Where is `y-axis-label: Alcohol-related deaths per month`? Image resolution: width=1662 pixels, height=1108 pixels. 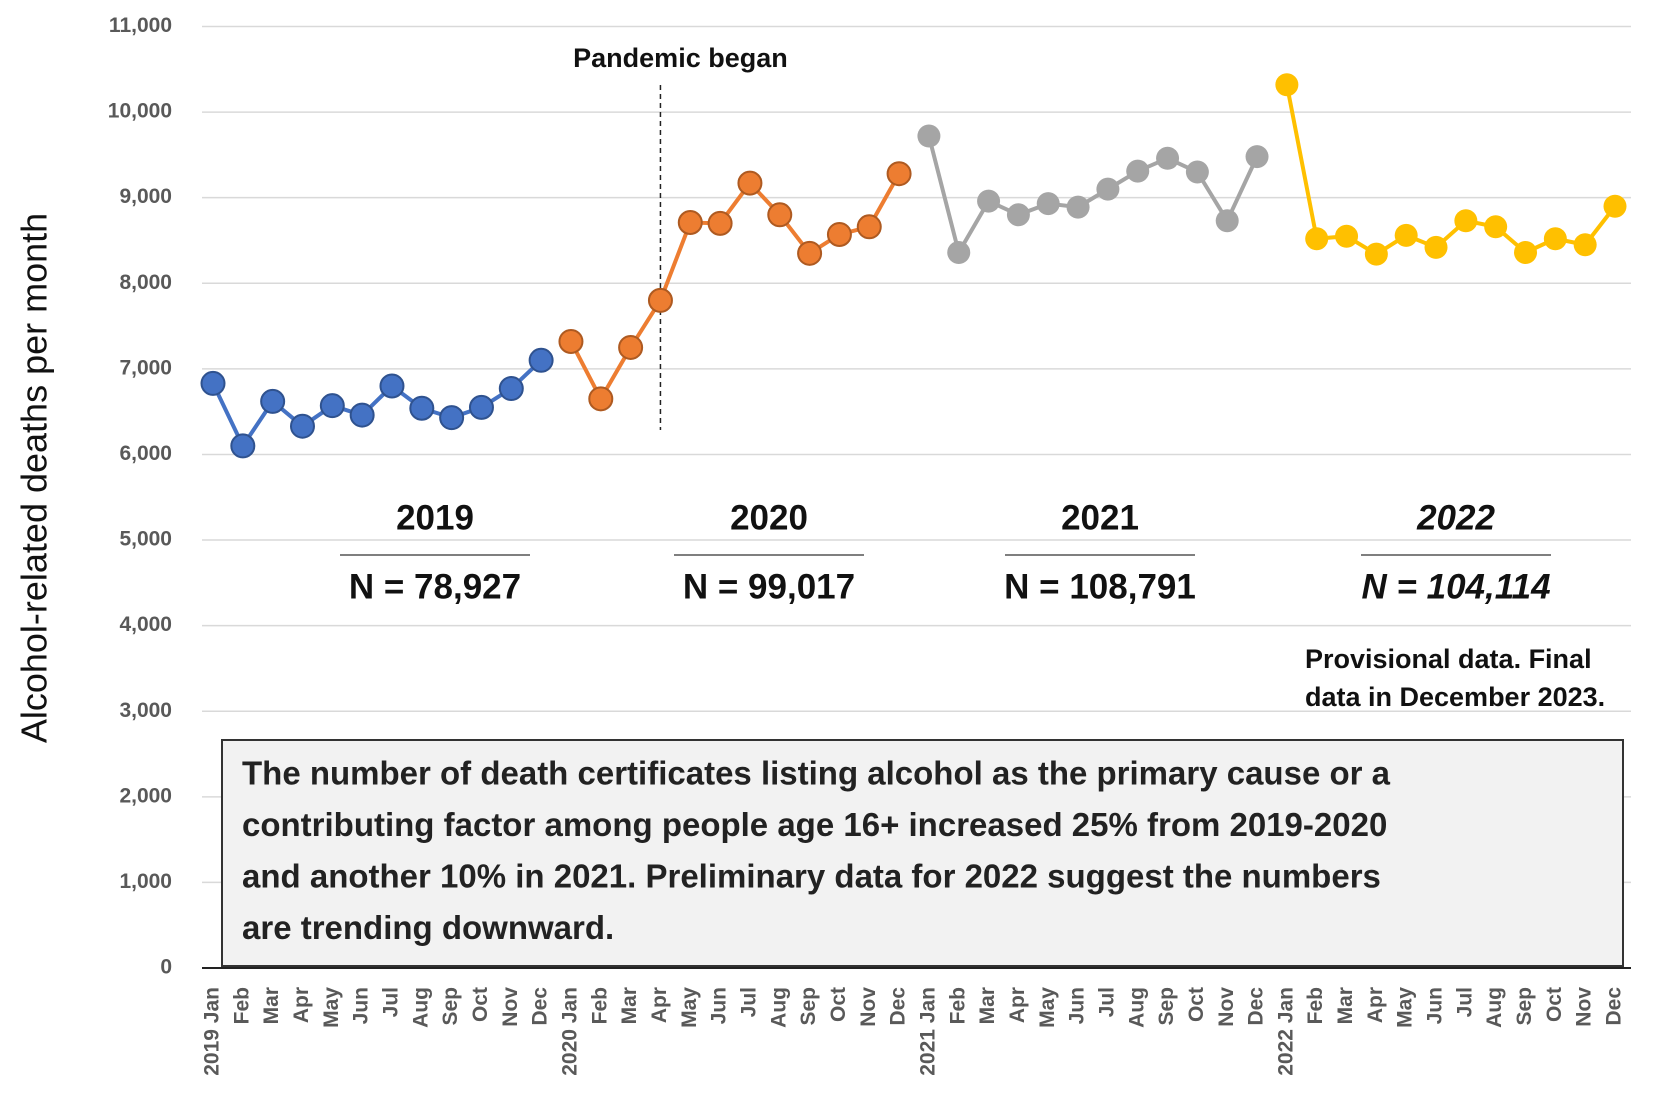 y-axis-label: Alcohol-related deaths per month is located at coordinates (34, 478).